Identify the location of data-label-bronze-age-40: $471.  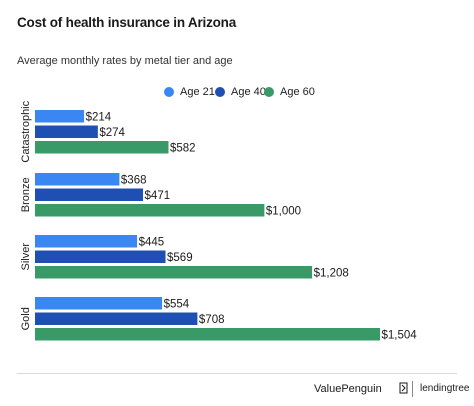
(158, 196).